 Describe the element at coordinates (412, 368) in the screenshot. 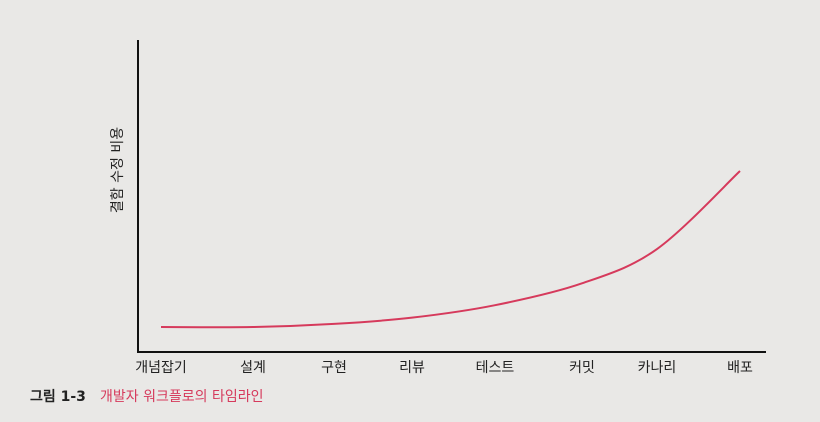

I see `x-tick-label: 리뷰` at that location.